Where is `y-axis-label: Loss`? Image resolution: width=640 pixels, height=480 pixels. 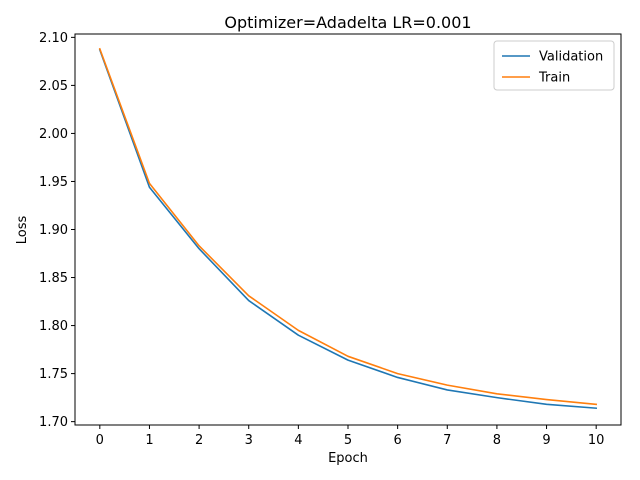 y-axis-label: Loss is located at coordinates (22, 230).